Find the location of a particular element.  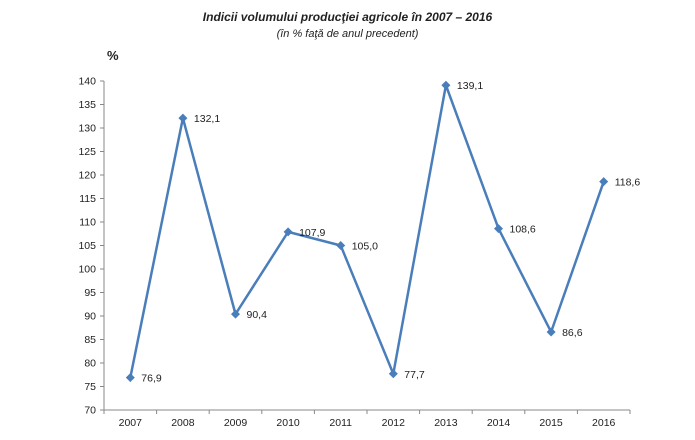

y-tick-label: 85 is located at coordinates (90, 340).